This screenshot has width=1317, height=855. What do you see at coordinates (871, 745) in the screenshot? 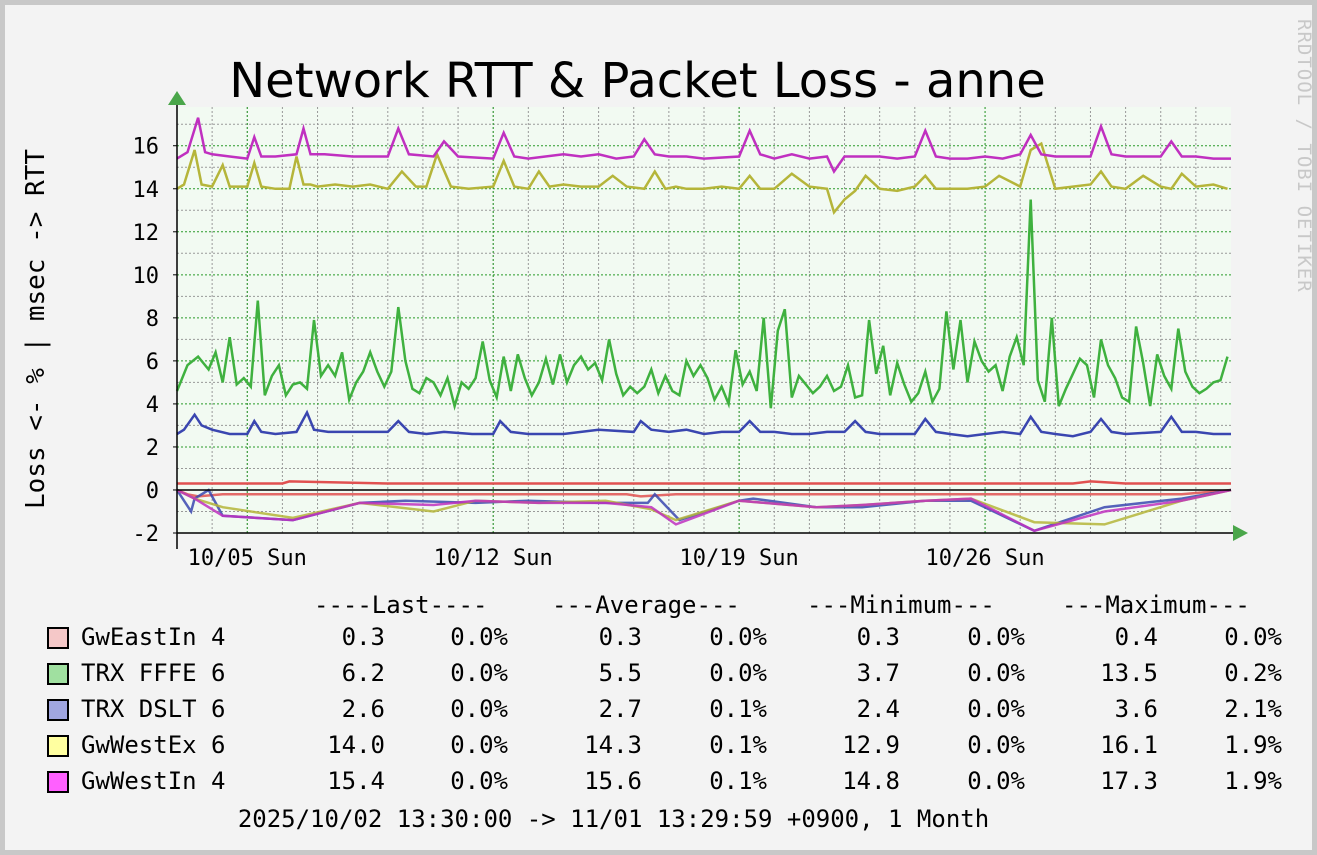
I see `legend-value: 12.9` at bounding box center [871, 745].